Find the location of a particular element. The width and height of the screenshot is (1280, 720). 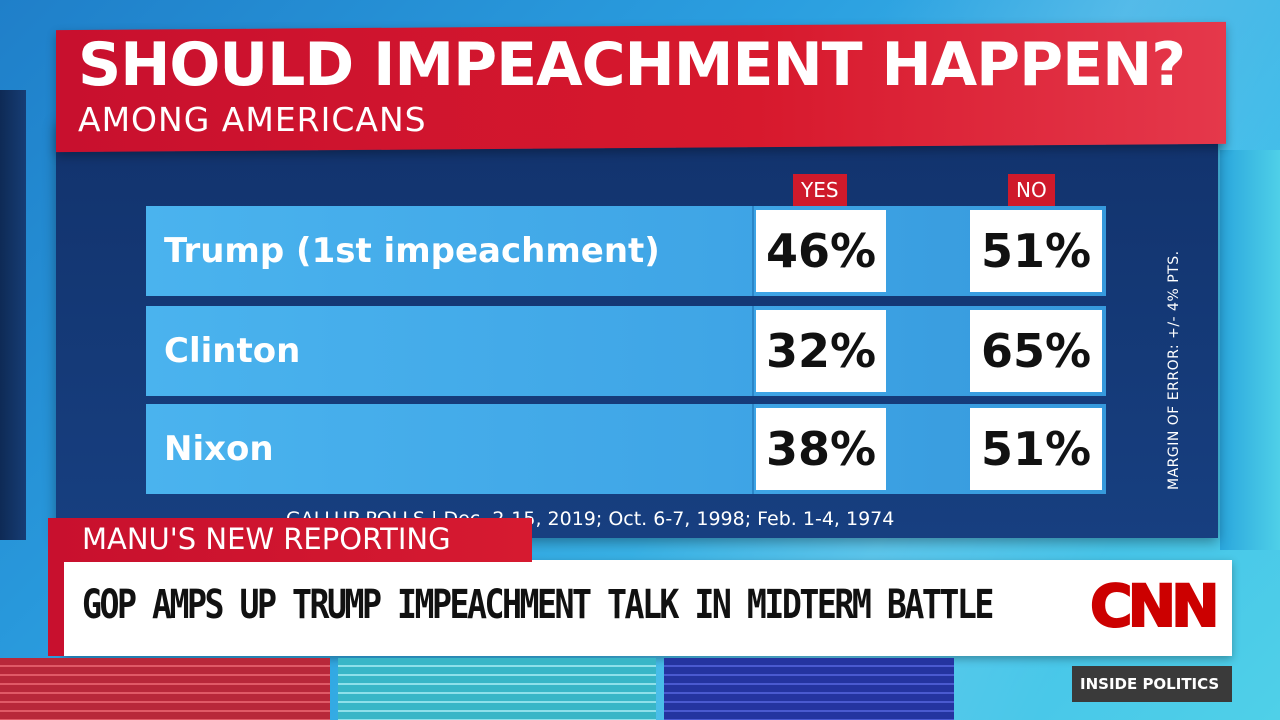

poll-row-trump: Trump (1st impeachment) 46% 51% is located at coordinates (626, 251).